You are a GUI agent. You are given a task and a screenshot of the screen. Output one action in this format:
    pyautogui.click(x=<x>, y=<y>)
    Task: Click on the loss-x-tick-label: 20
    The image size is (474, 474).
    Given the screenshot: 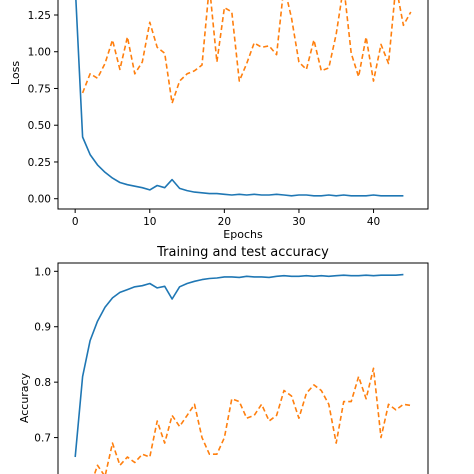 What is the action you would take?
    pyautogui.click(x=224, y=222)
    